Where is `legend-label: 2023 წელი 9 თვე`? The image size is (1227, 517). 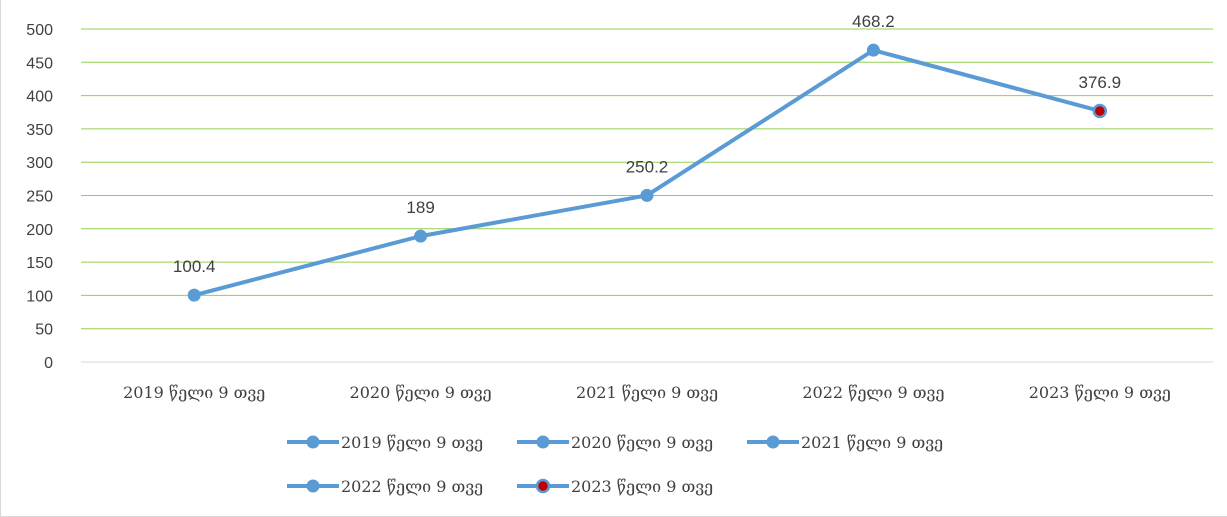 legend-label: 2023 წელი 9 თვე is located at coordinates (642, 486).